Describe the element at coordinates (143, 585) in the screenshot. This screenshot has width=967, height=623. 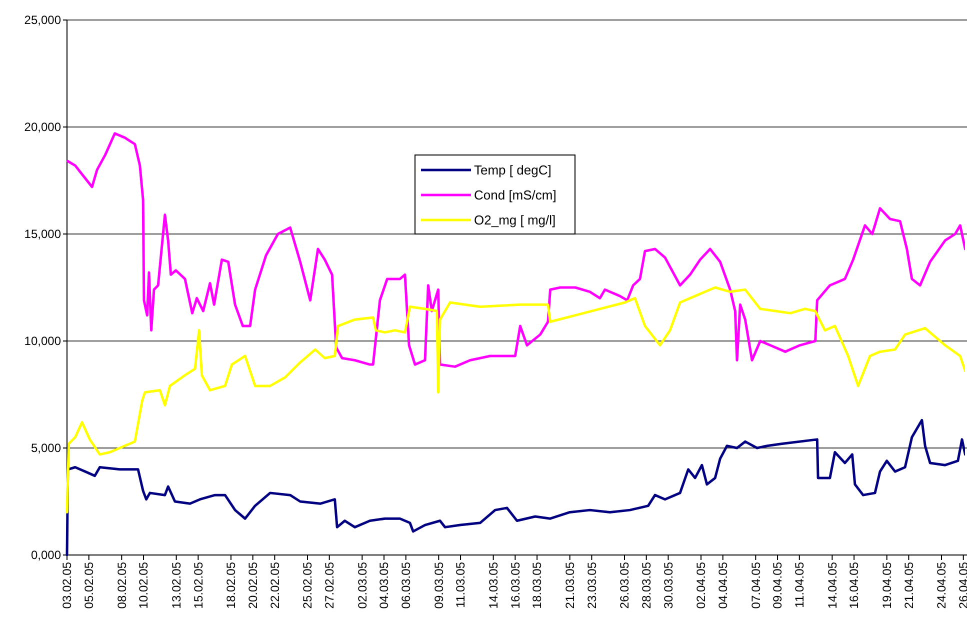
I see `x-tick-label: 10.02.05` at that location.